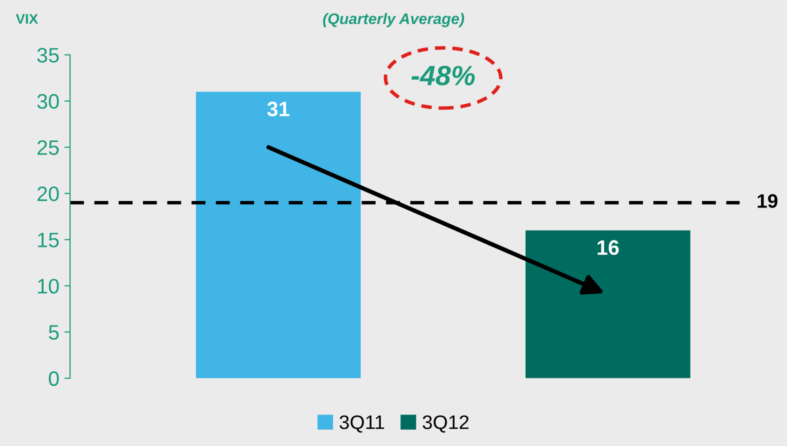 The width and height of the screenshot is (787, 446). Describe the element at coordinates (768, 201) in the screenshot. I see `ref-line-label: 19` at that location.